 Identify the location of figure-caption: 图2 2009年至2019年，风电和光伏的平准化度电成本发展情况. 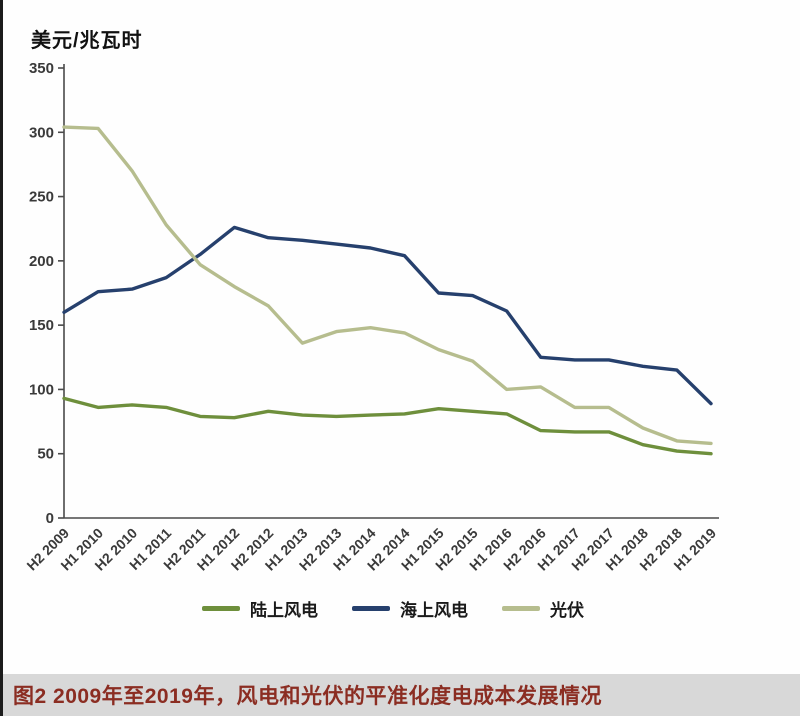
(307, 696).